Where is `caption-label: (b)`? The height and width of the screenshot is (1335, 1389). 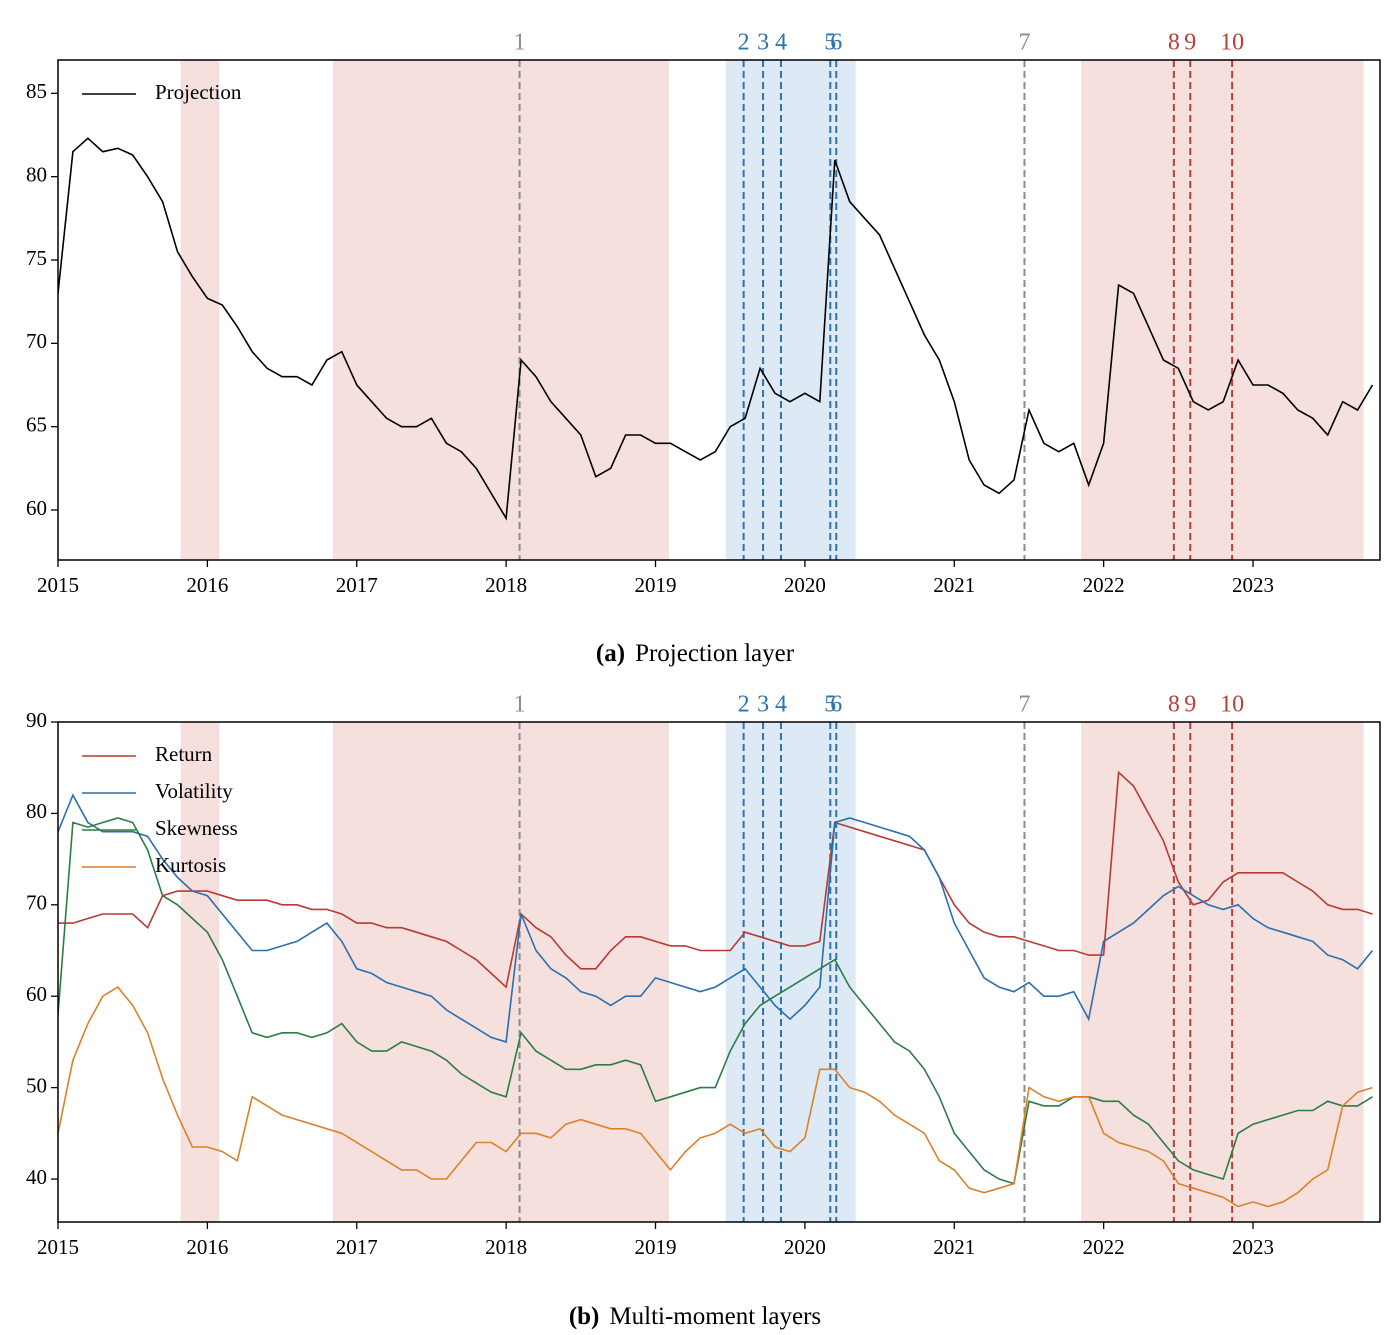
caption-label: (b) is located at coordinates (584, 1316).